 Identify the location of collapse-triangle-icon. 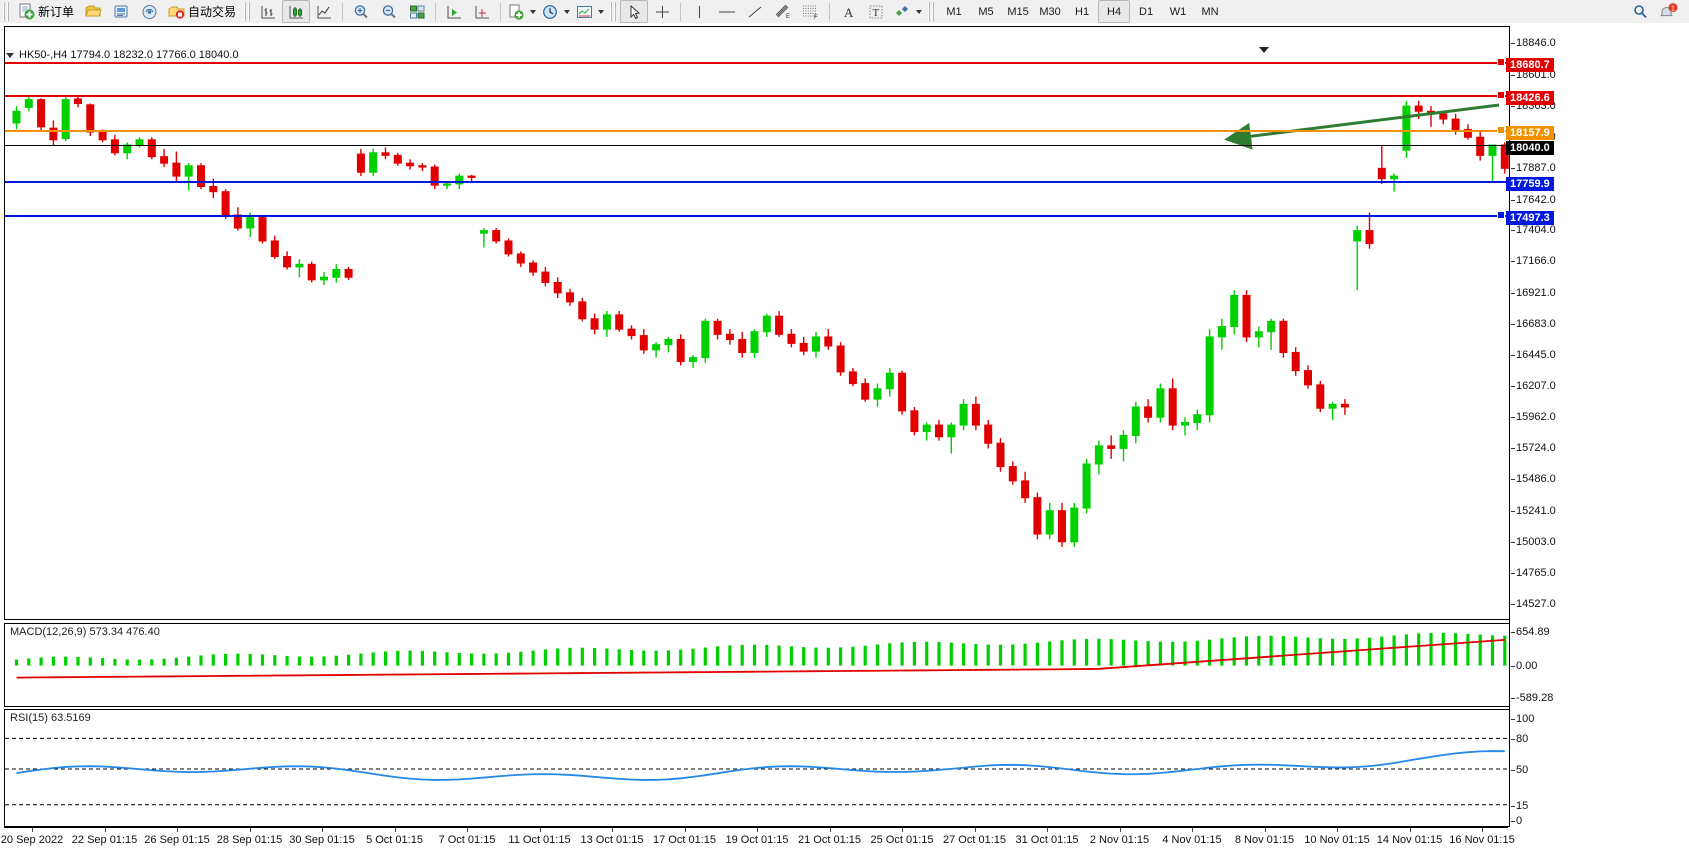
(10, 55).